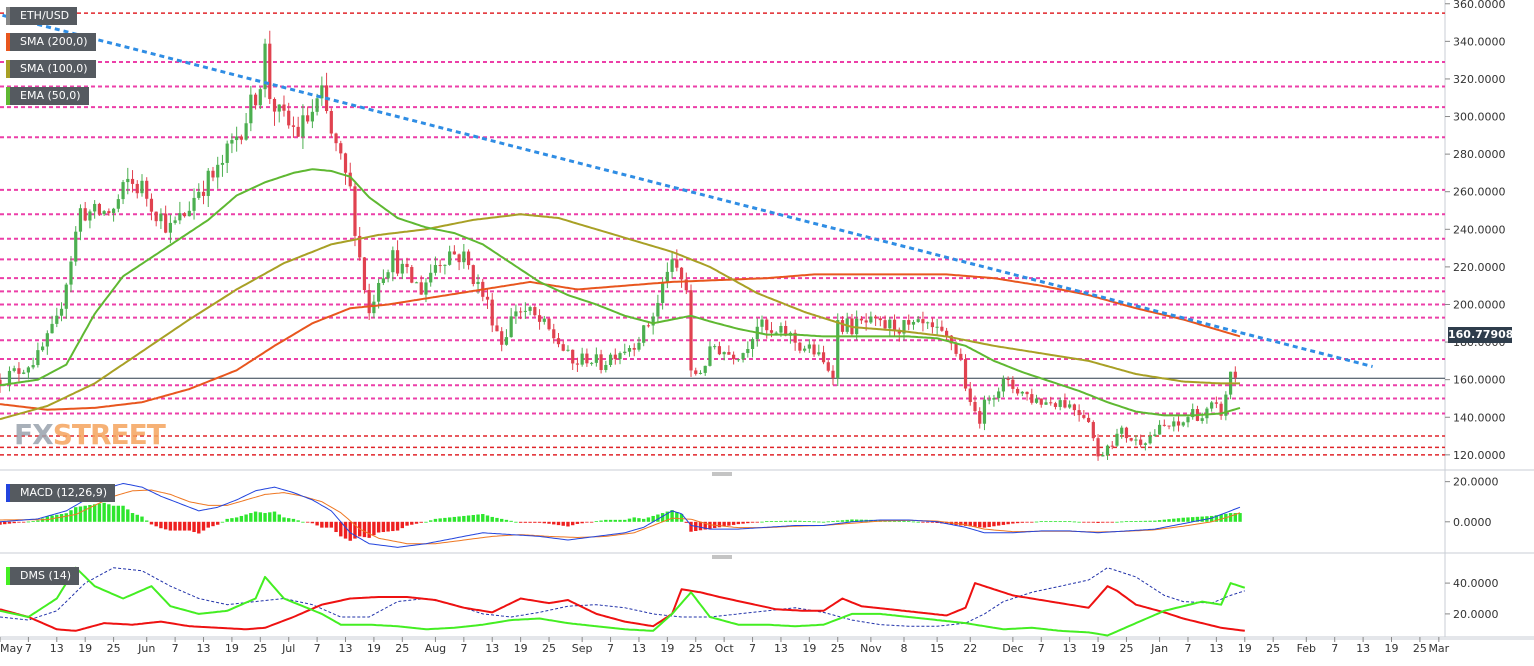  I want to click on x-tick-label: Feb, so click(1306, 648).